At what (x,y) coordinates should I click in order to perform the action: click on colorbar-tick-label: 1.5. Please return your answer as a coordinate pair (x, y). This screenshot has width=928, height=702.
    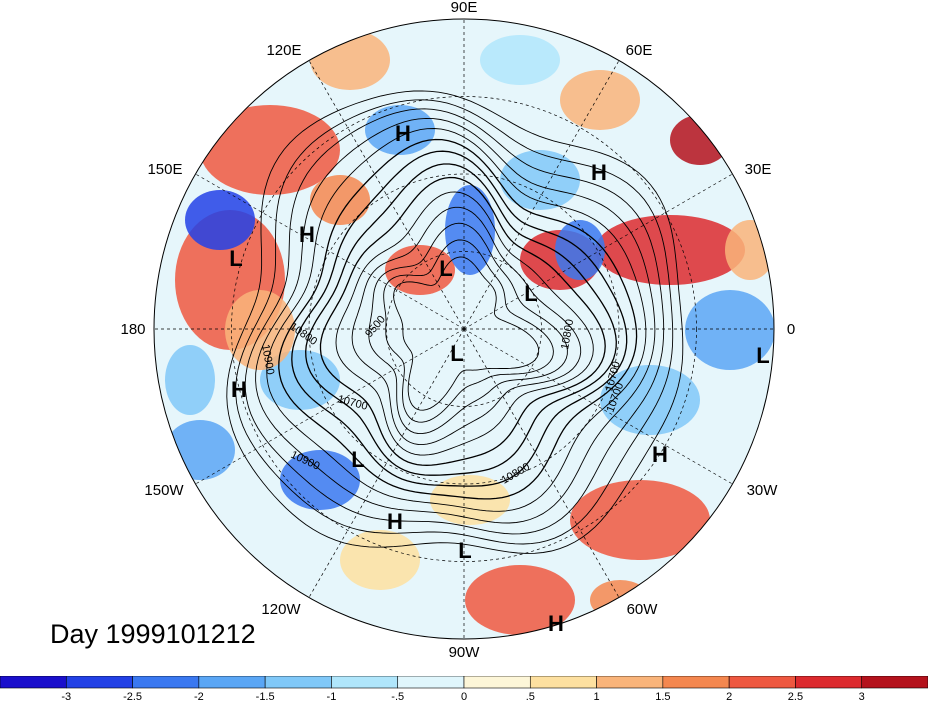
    Looking at the image, I should click on (662, 696).